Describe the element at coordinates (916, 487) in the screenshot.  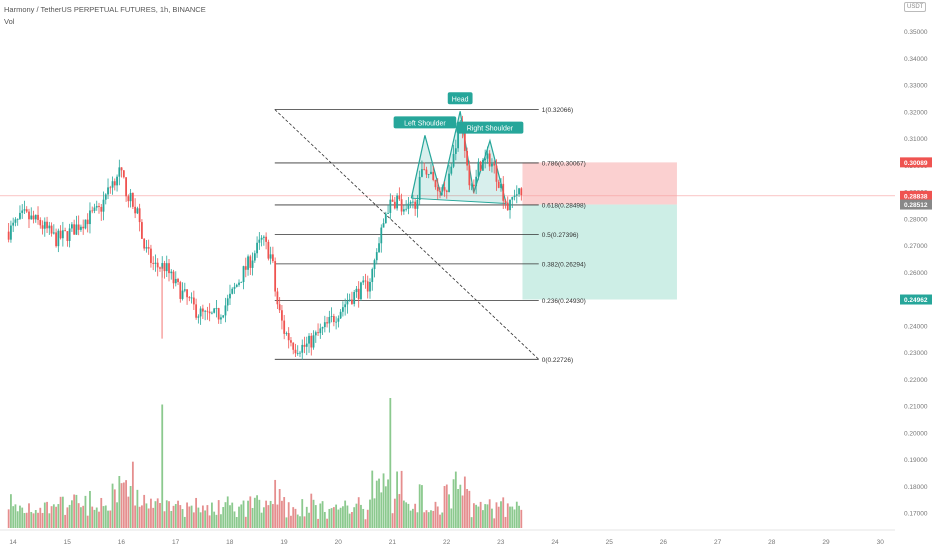
I see `price-tick-label: 0.18000` at that location.